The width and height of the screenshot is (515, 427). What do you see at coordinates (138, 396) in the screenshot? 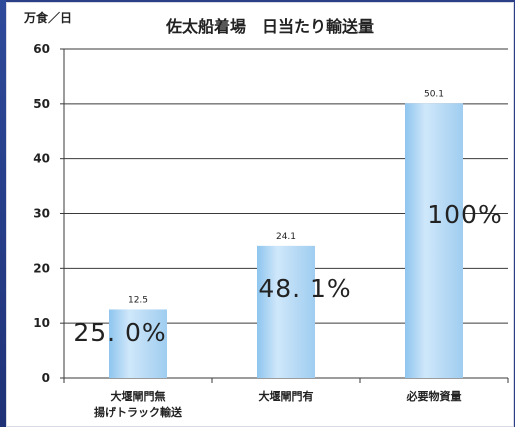
I see `category-label-0-0: 大堰閘門無` at bounding box center [138, 396].